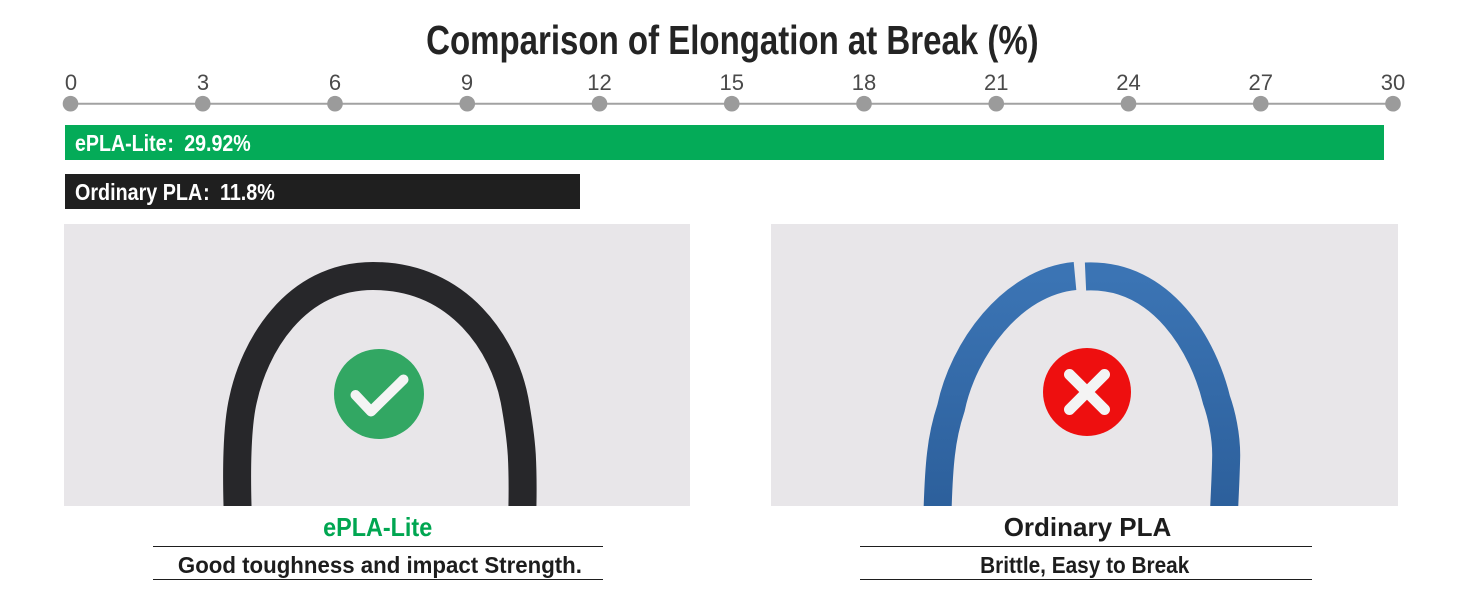  I want to click on svg-text: 0, so click(71, 82).